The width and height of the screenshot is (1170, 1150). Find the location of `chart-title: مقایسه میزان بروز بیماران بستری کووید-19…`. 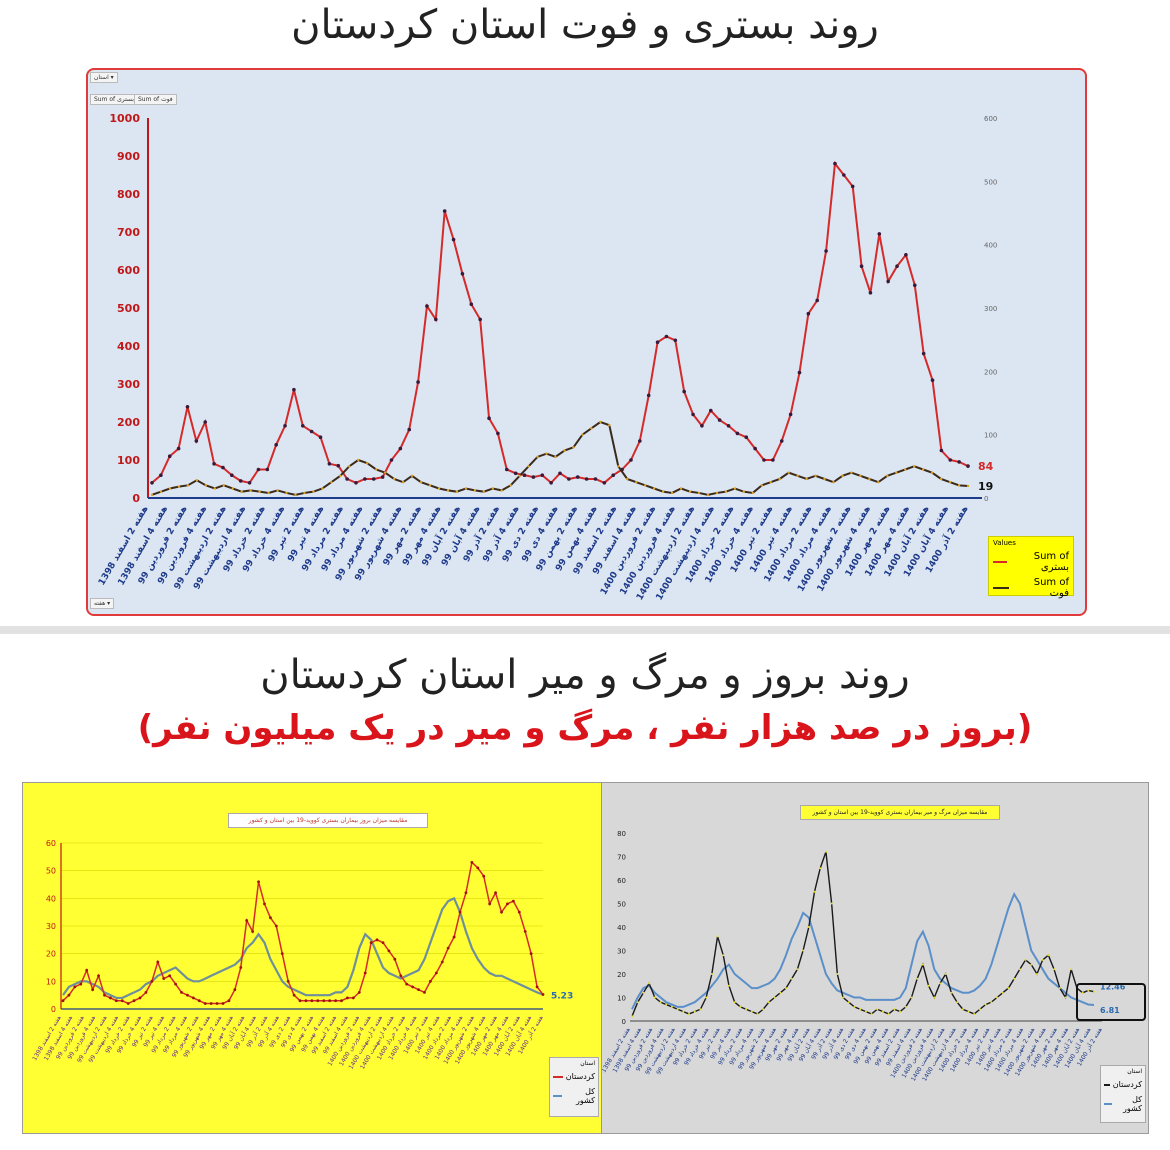

chart-title: مقایسه میزان بروز بیماران بستری کووید-19… is located at coordinates (328, 820).